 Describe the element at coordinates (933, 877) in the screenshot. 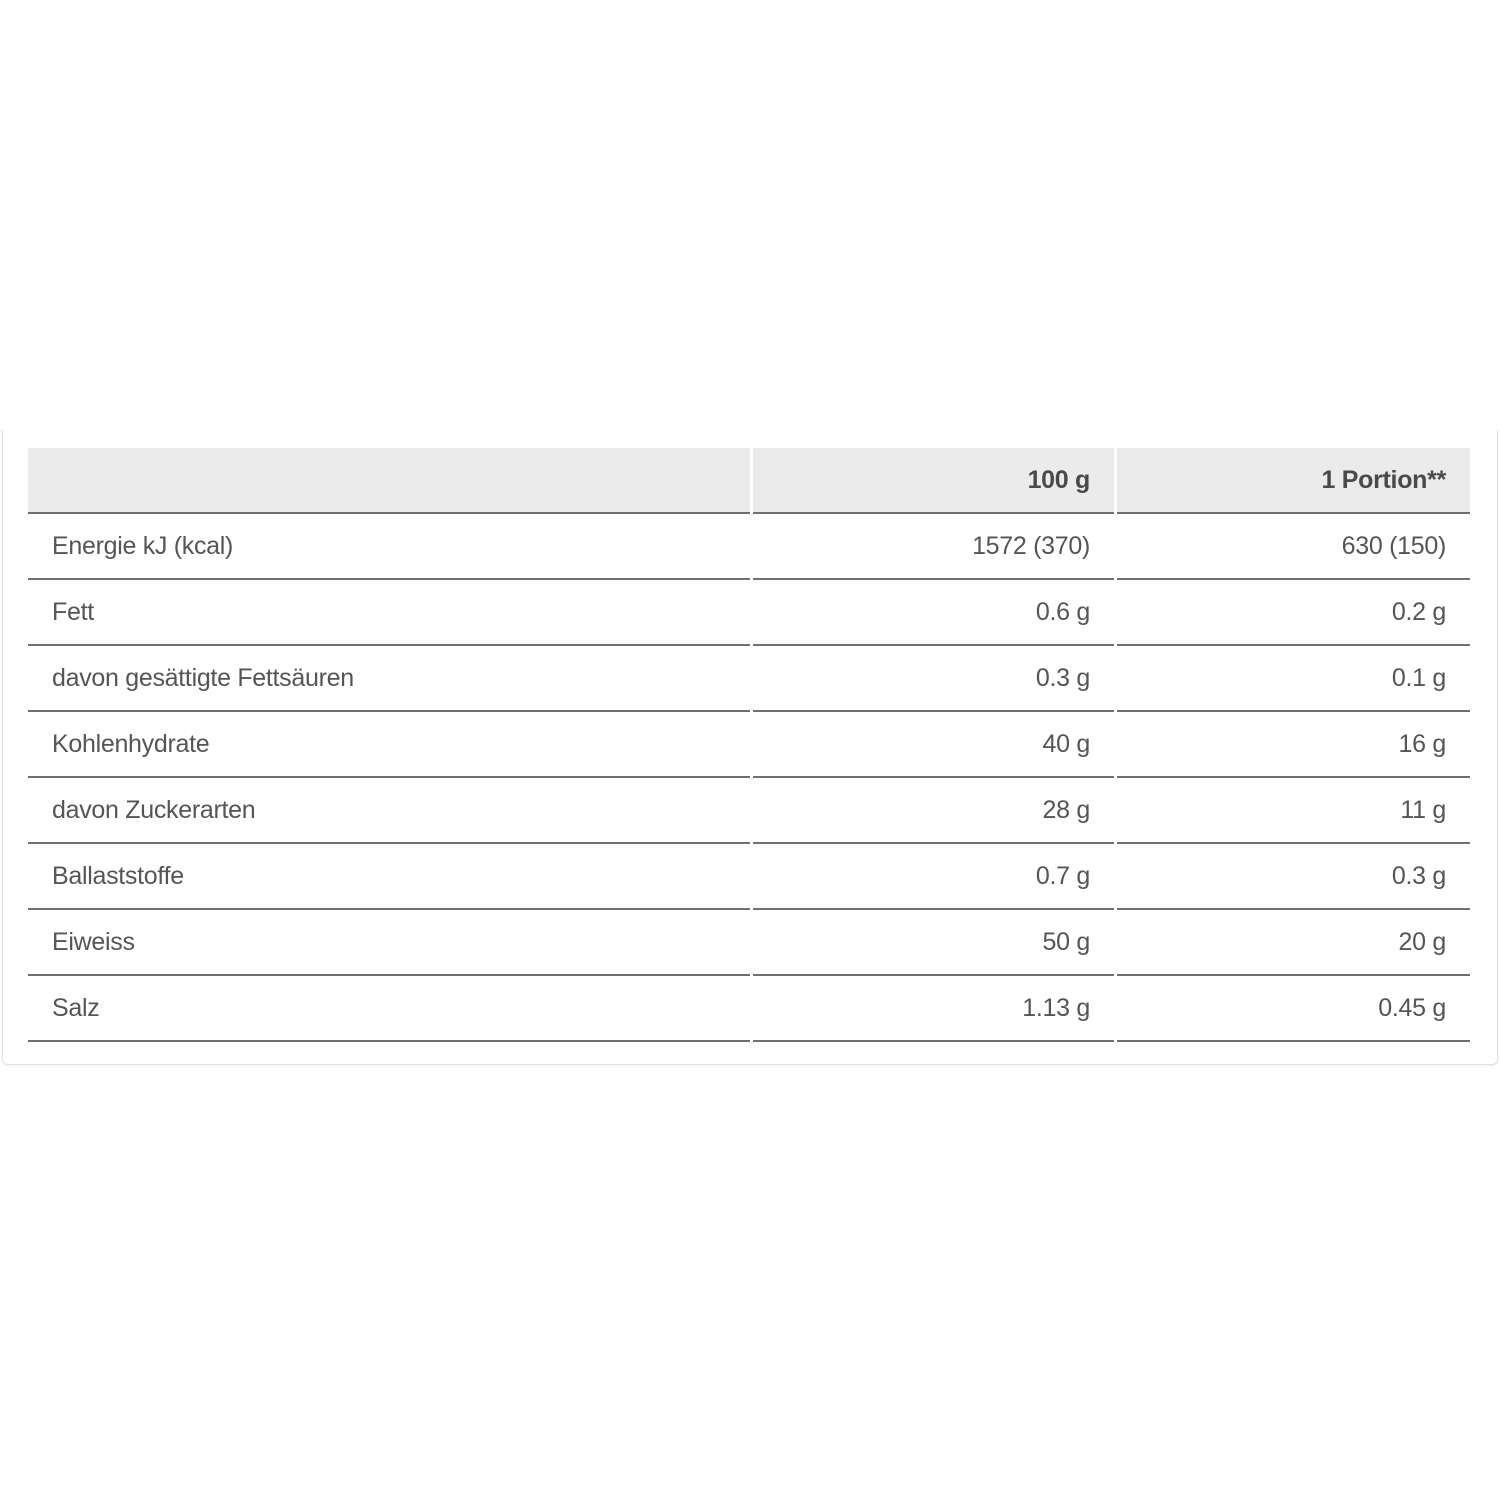

I see `value-per-100g: 0.7 g` at that location.